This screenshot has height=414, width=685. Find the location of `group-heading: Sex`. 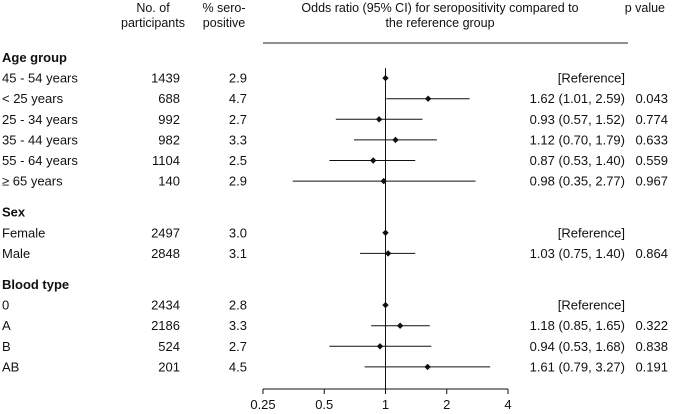

group-heading: Sex is located at coordinates (14, 212).